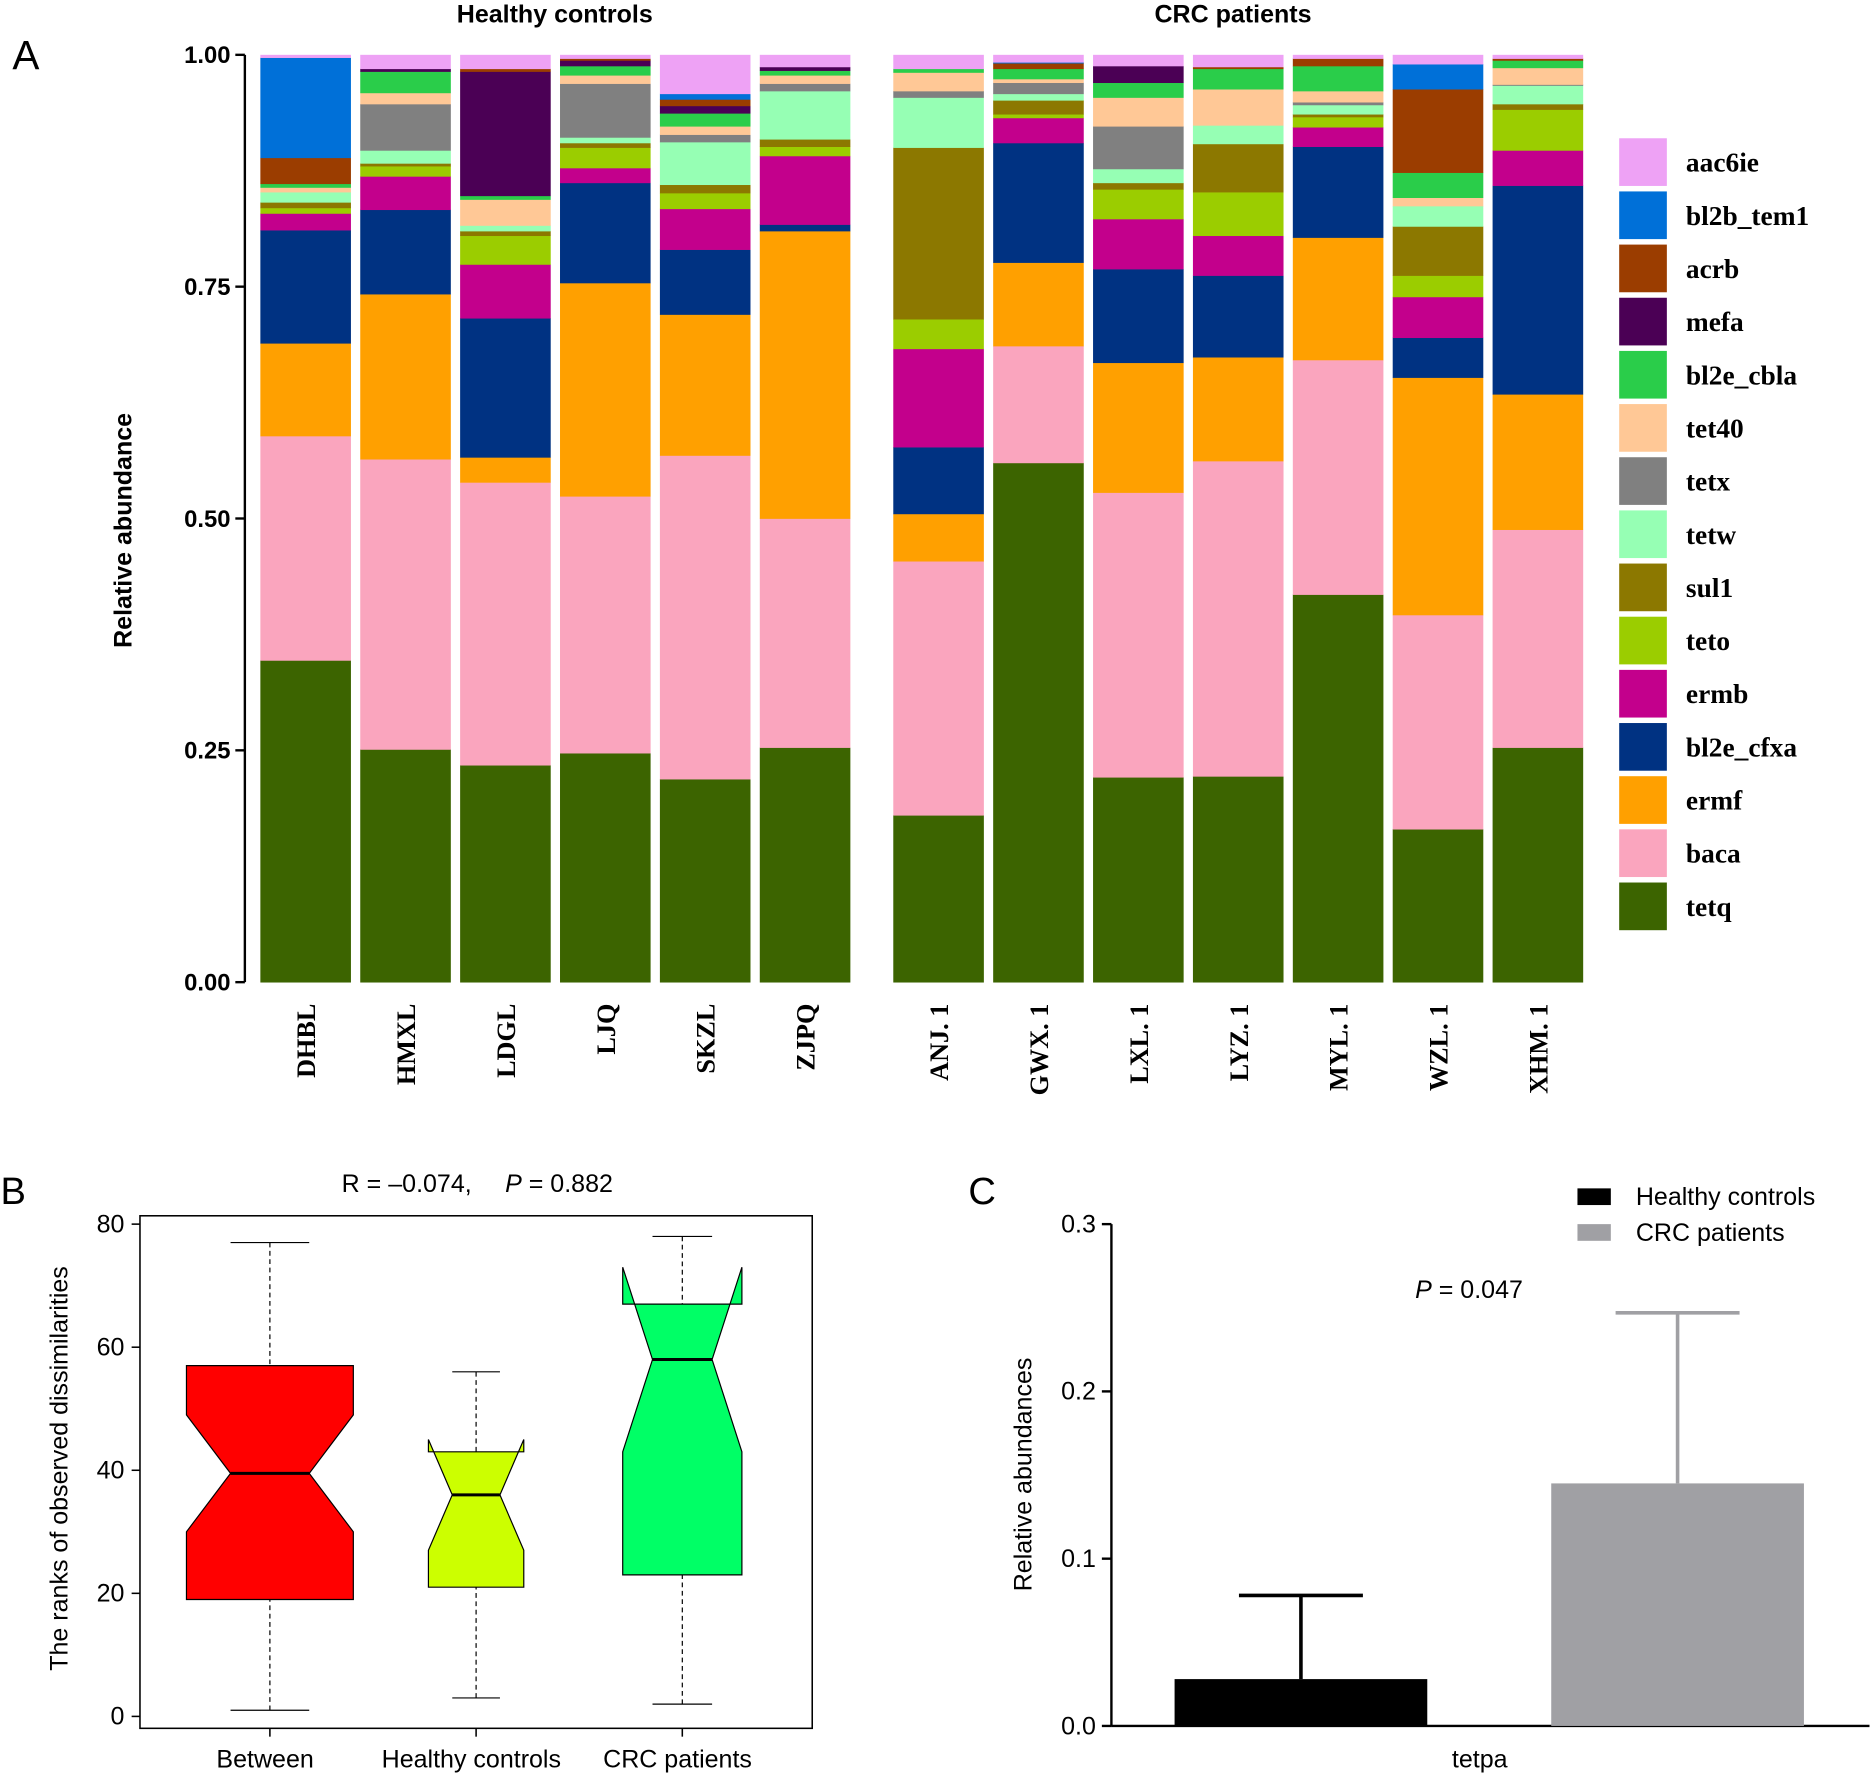 Image resolution: width=1870 pixels, height=1776 pixels. I want to click on bar-segment-baca, so click(305, 548).